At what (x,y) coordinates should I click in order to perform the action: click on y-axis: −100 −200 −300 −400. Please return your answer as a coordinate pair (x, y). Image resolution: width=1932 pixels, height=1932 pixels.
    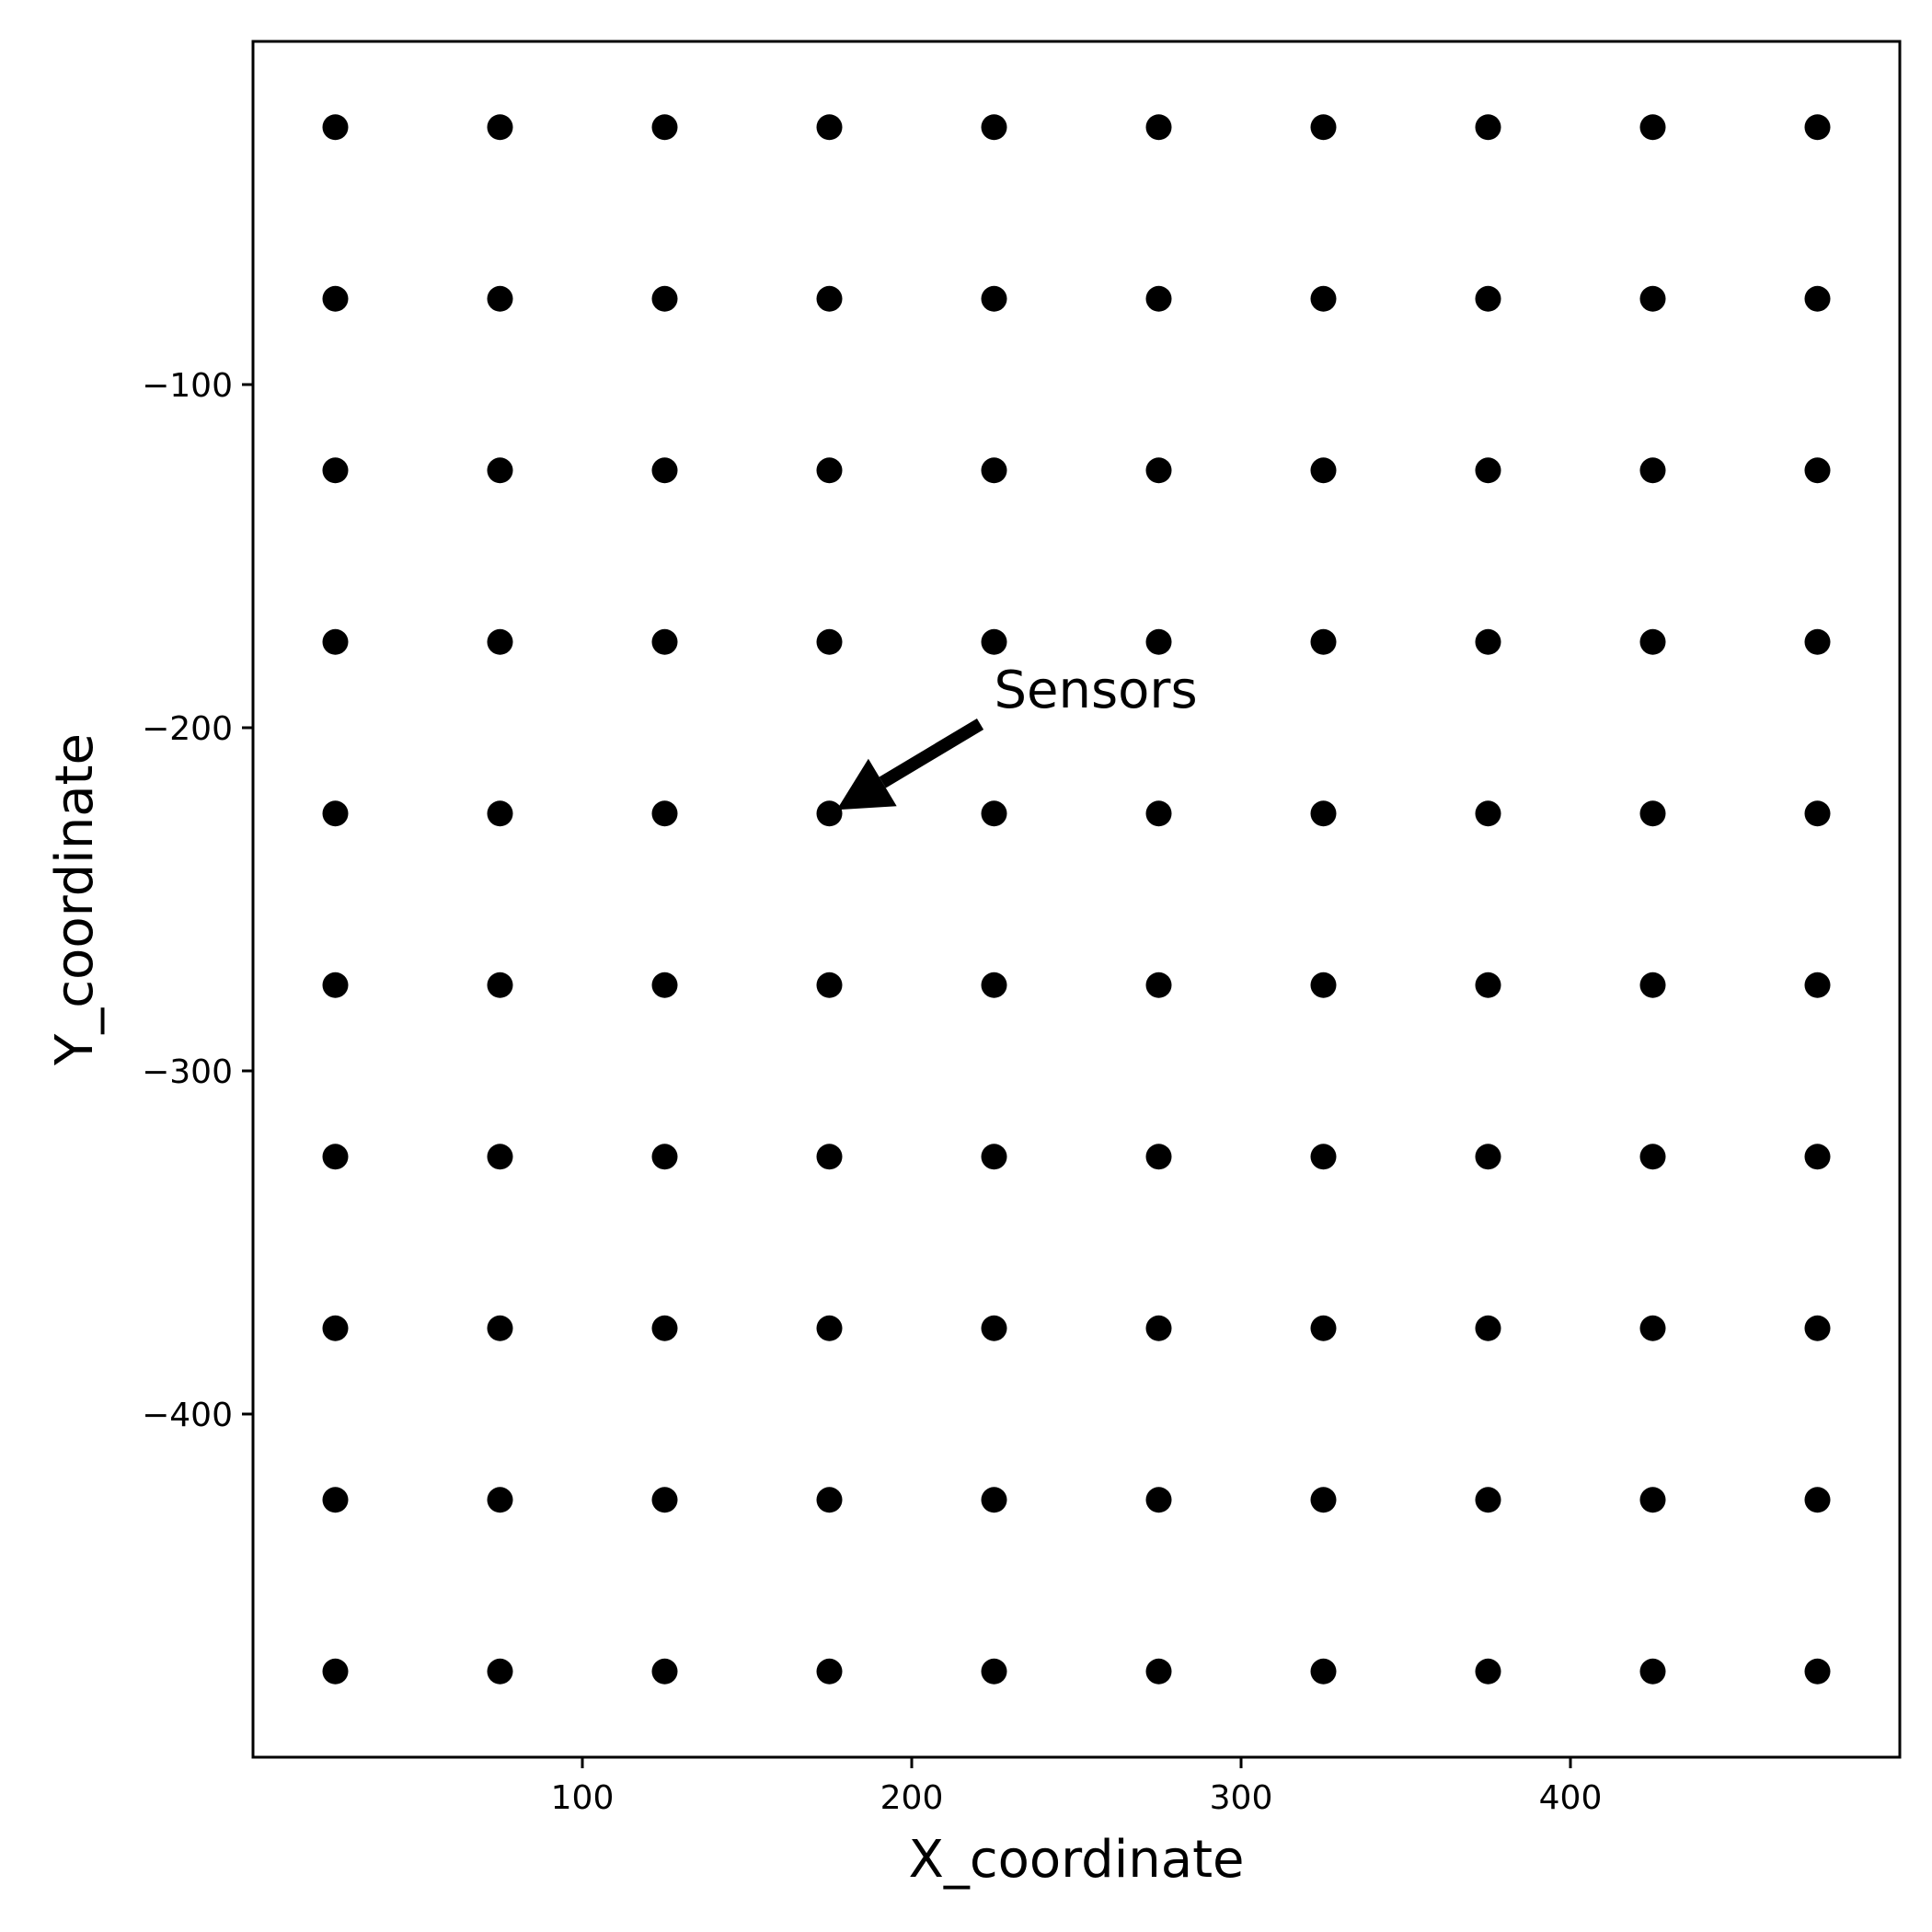
    Looking at the image, I should click on (197, 900).